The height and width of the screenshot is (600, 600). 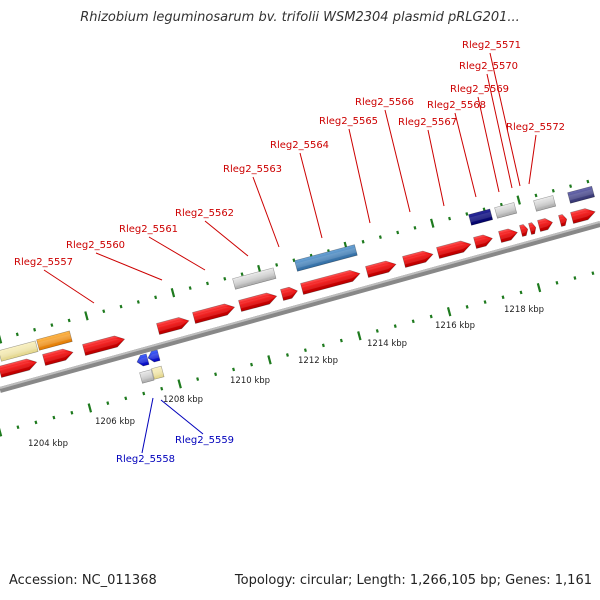 I want to click on scale-label: 1208 kbp, so click(x=183, y=400).